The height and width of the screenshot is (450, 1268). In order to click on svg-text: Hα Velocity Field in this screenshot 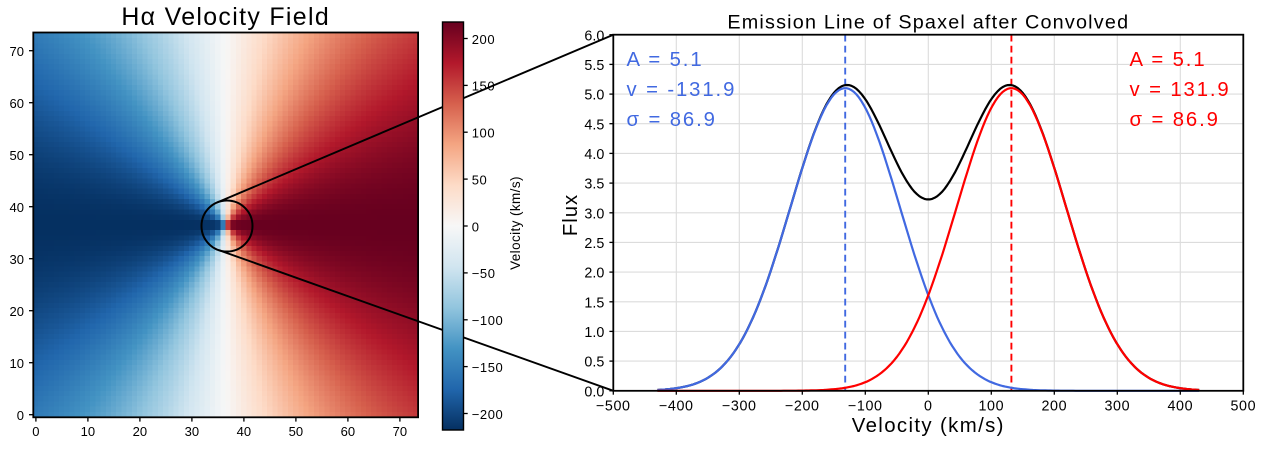, I will do `click(225, 17)`.